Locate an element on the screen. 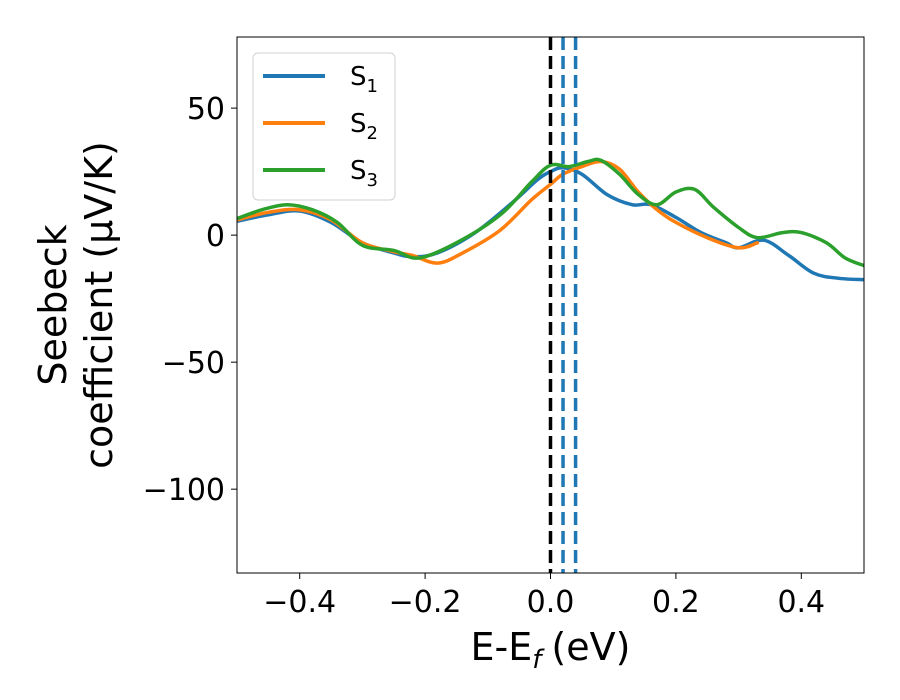 This screenshot has height=700, width=900. x-tick-label: 0.0 is located at coordinates (551, 602).